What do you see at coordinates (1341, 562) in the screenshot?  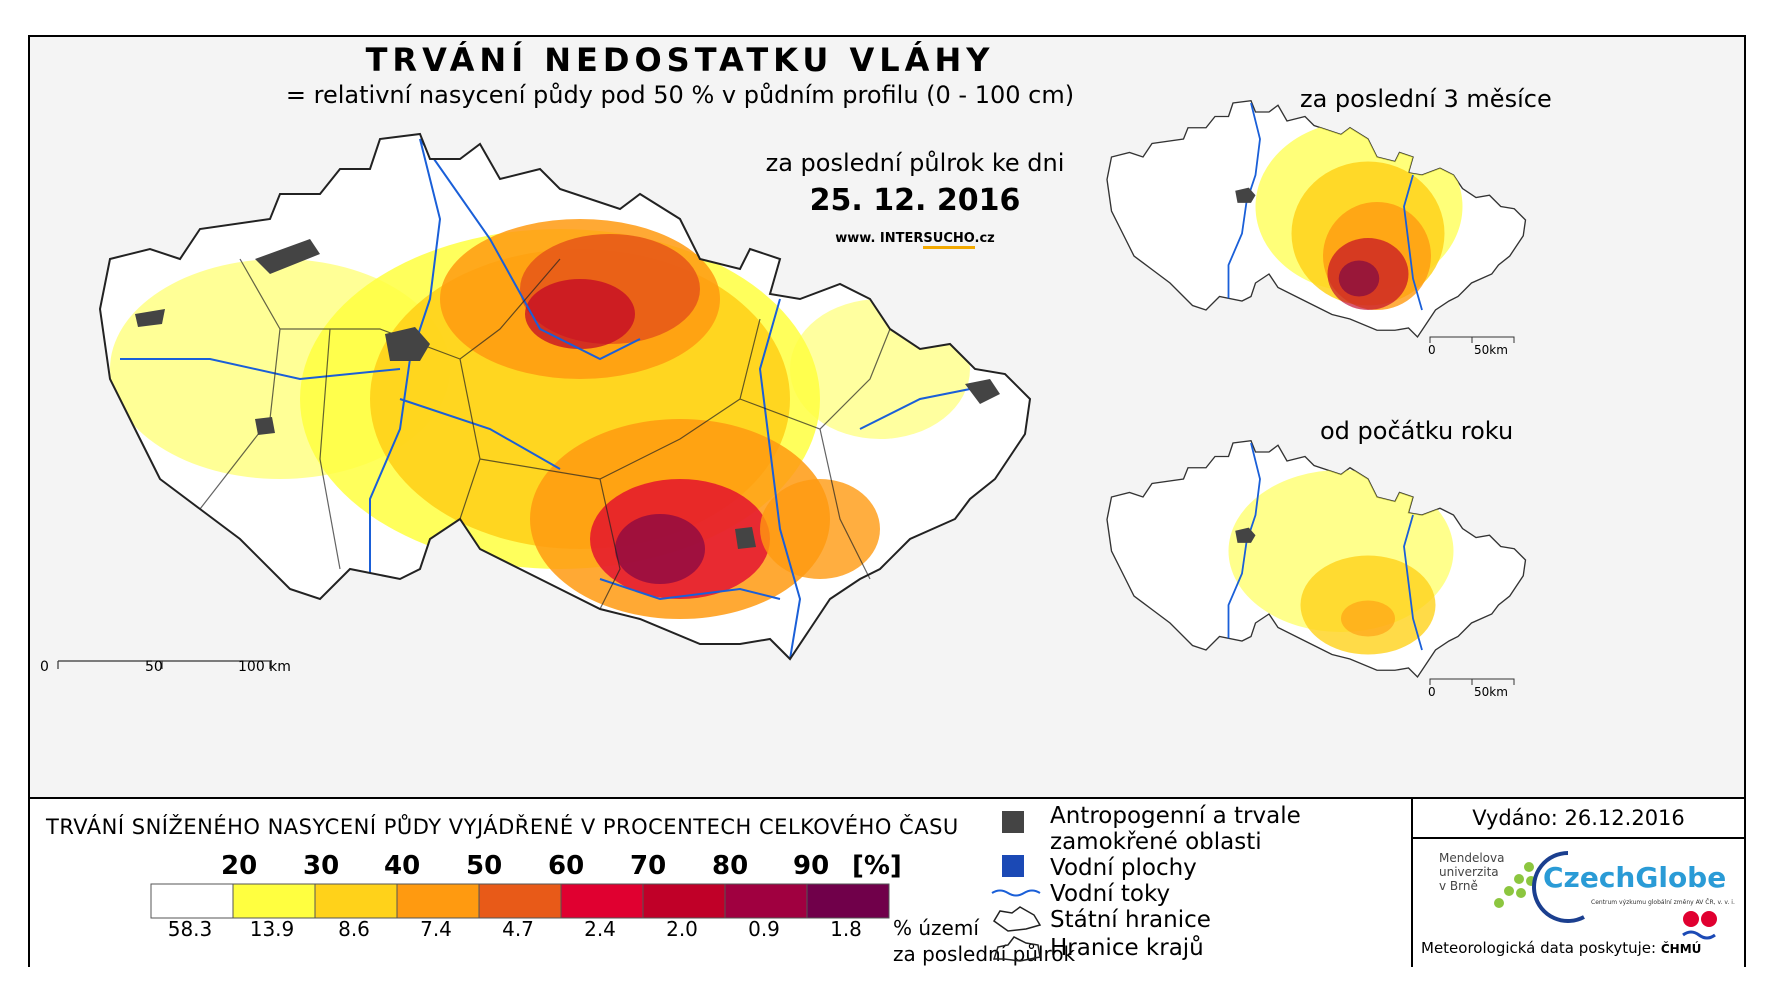 I see `inset-year-drought` at bounding box center [1341, 562].